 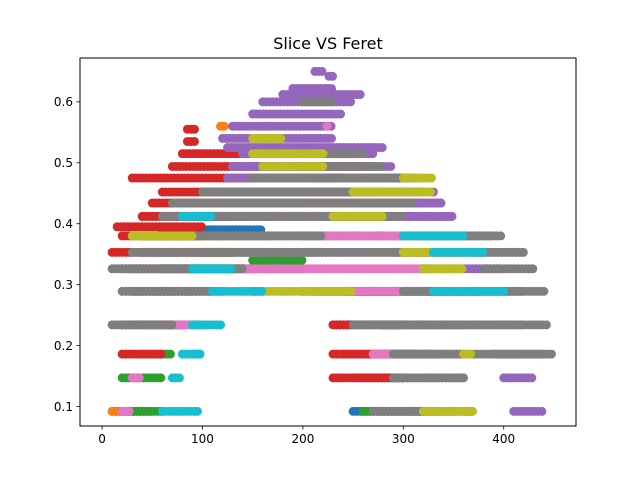 What do you see at coordinates (63, 224) in the screenshot?
I see `y-tick-label: 0.4` at bounding box center [63, 224].